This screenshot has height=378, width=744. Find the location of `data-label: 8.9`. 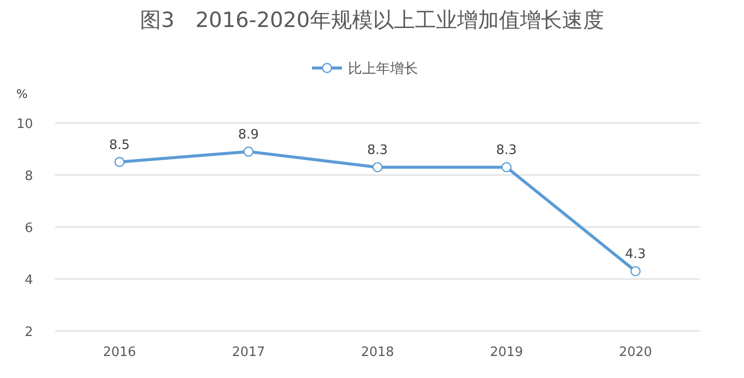

data-label: 8.9 is located at coordinates (248, 135).